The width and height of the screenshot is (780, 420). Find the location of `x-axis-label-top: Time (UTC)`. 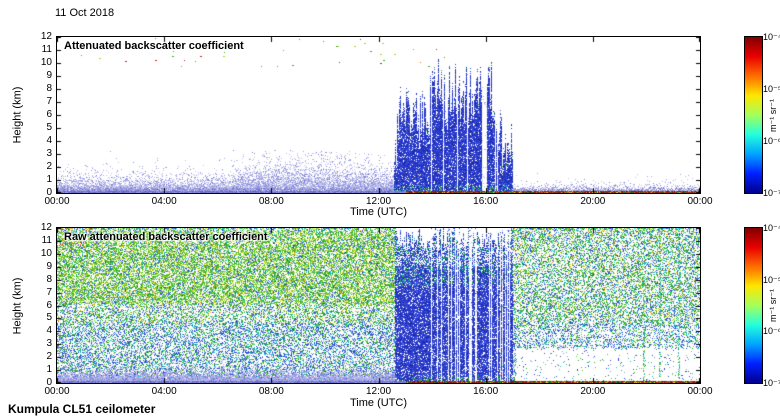

x-axis-label-top: Time (UTC) is located at coordinates (378, 212).